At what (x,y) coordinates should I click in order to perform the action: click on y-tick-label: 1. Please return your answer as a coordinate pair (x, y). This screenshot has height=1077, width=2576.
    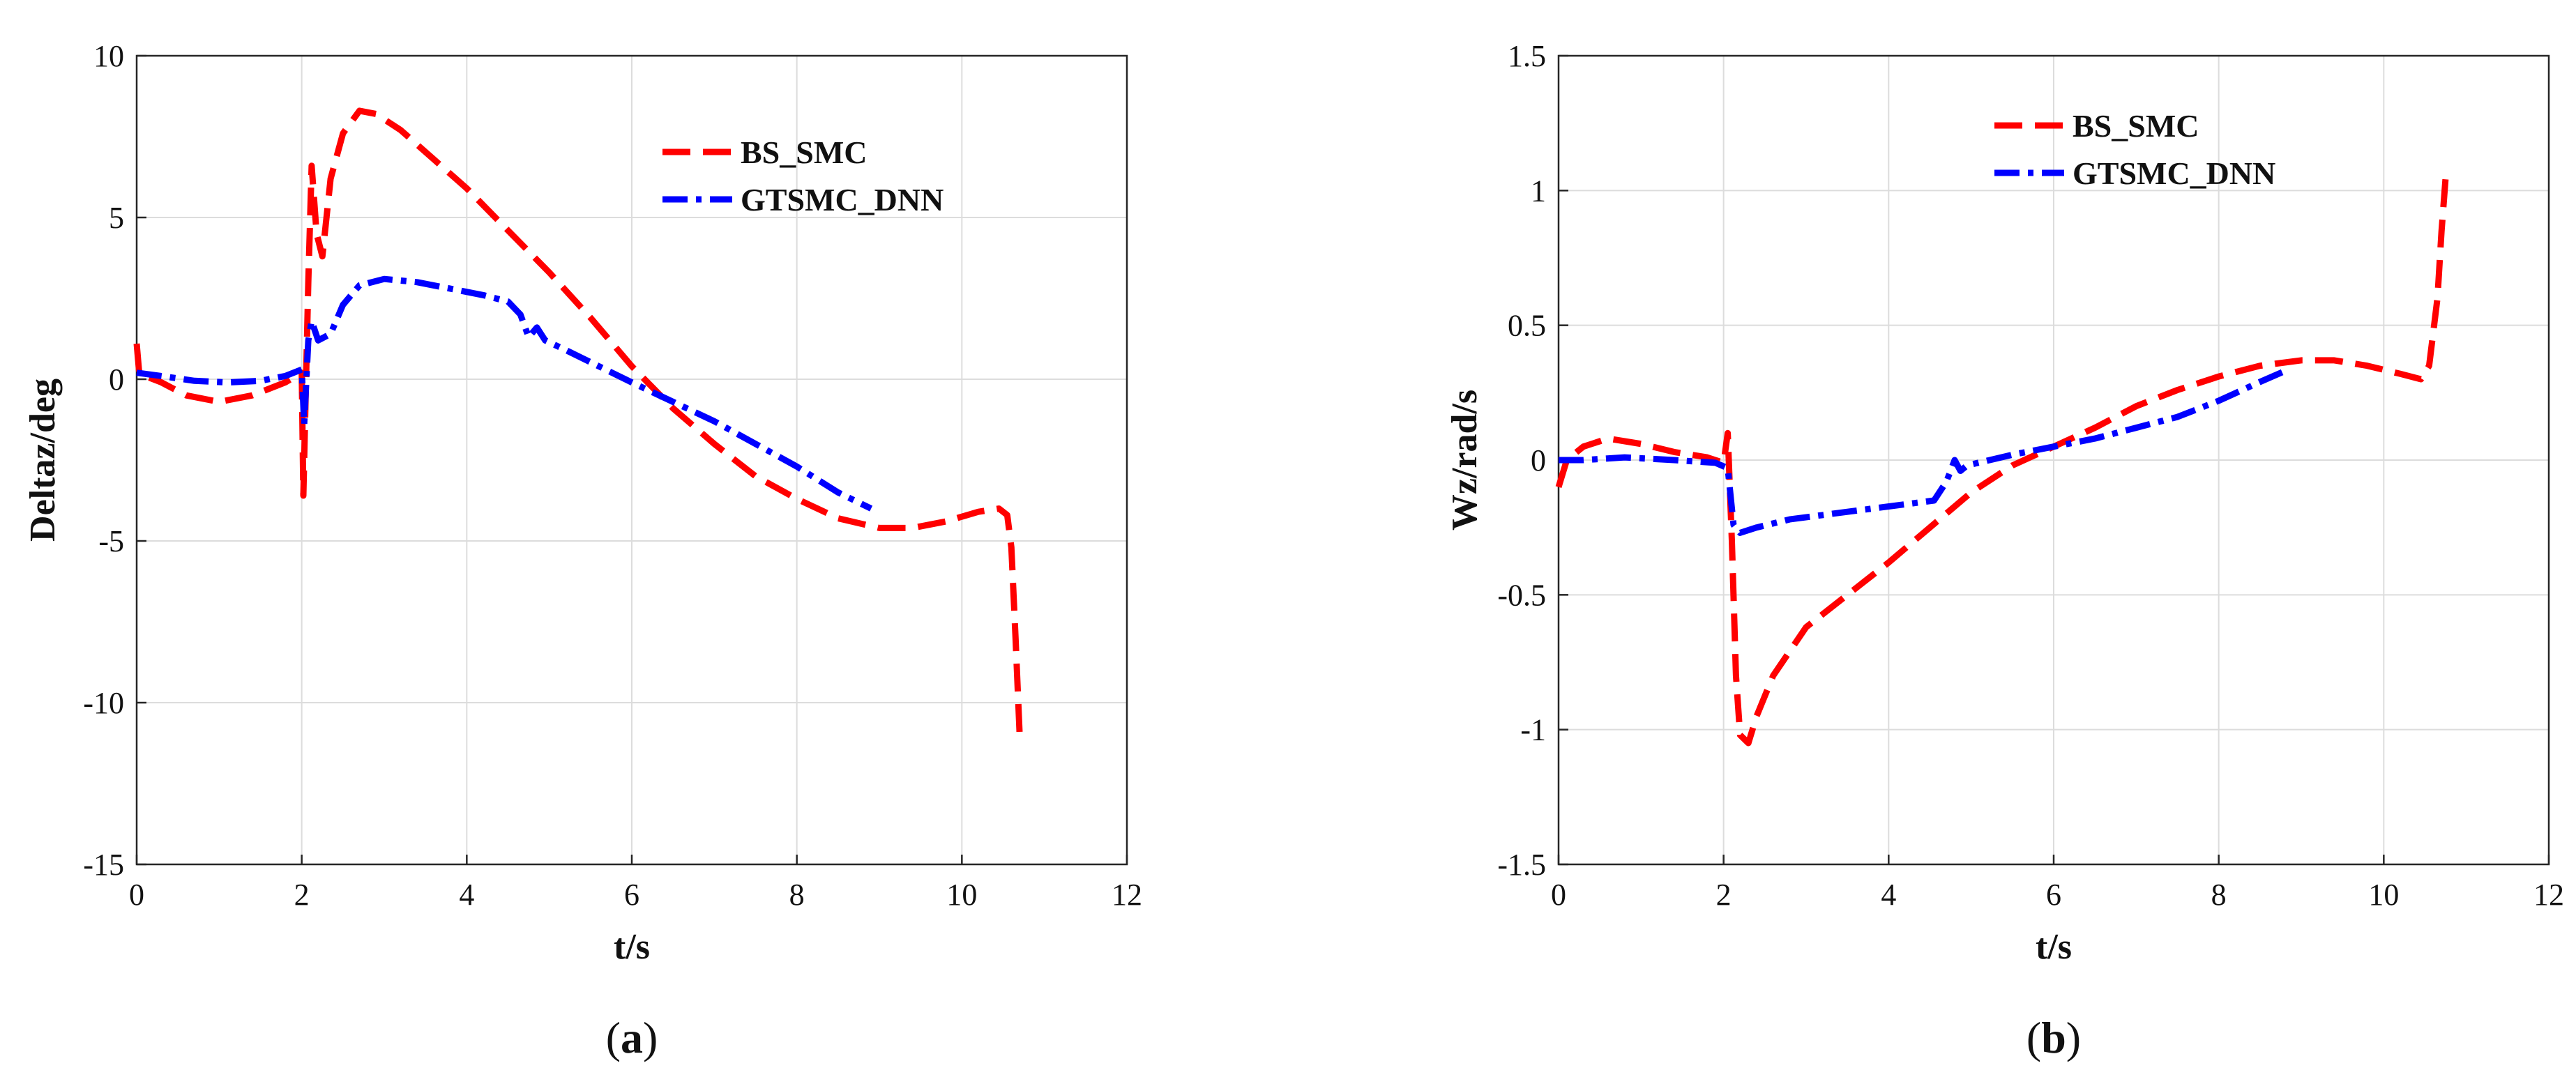
    Looking at the image, I should click on (1538, 191).